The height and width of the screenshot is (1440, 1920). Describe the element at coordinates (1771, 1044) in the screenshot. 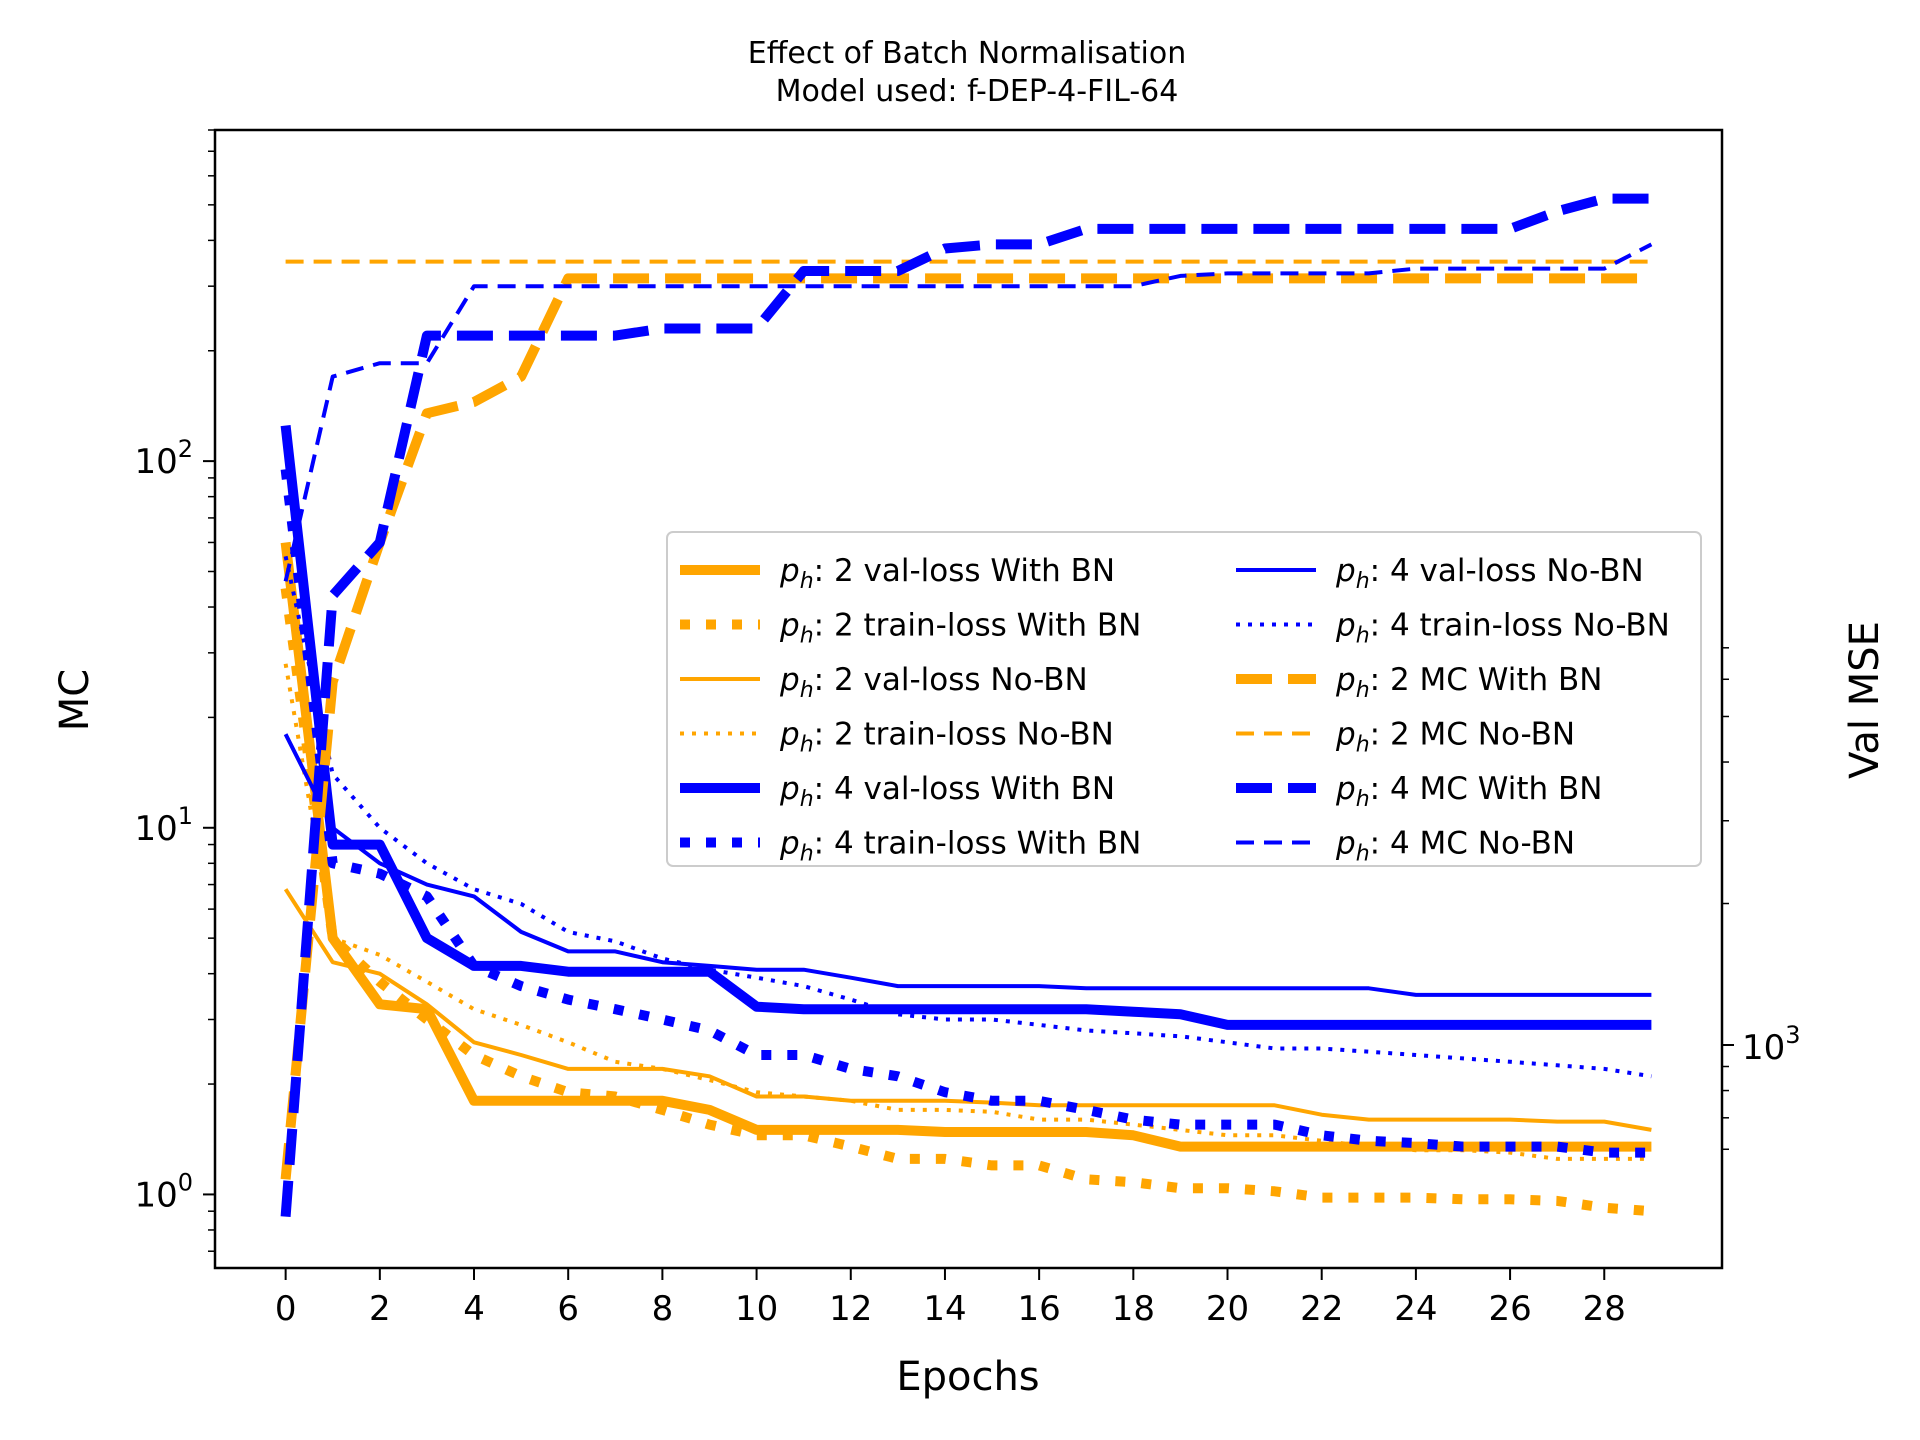

I see `y2-tick-label: 10³` at that location.